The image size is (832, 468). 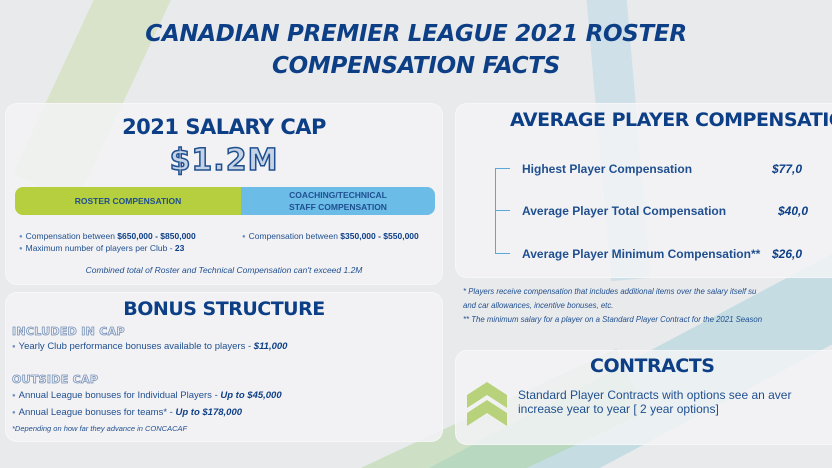 What do you see at coordinates (416, 34) in the screenshot?
I see `page-title-line1: CANADIAN PREMIER LEAGUE 2021 ROSTER` at bounding box center [416, 34].